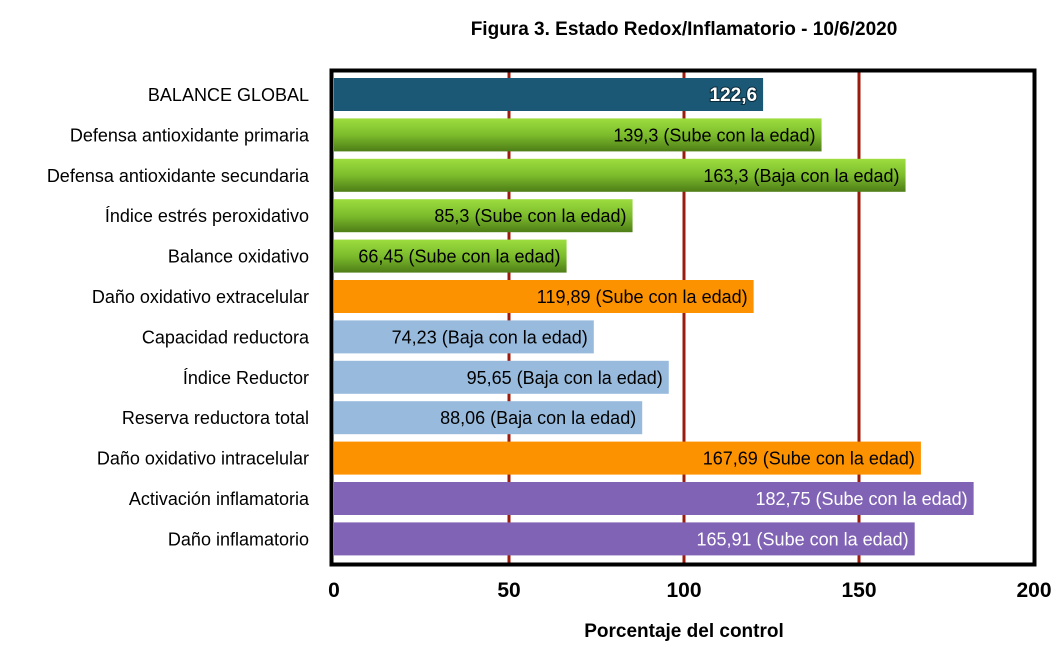 The image size is (1059, 650). What do you see at coordinates (861, 499) in the screenshot?
I see `data-label: 182,75 (Sube con la edad)` at bounding box center [861, 499].